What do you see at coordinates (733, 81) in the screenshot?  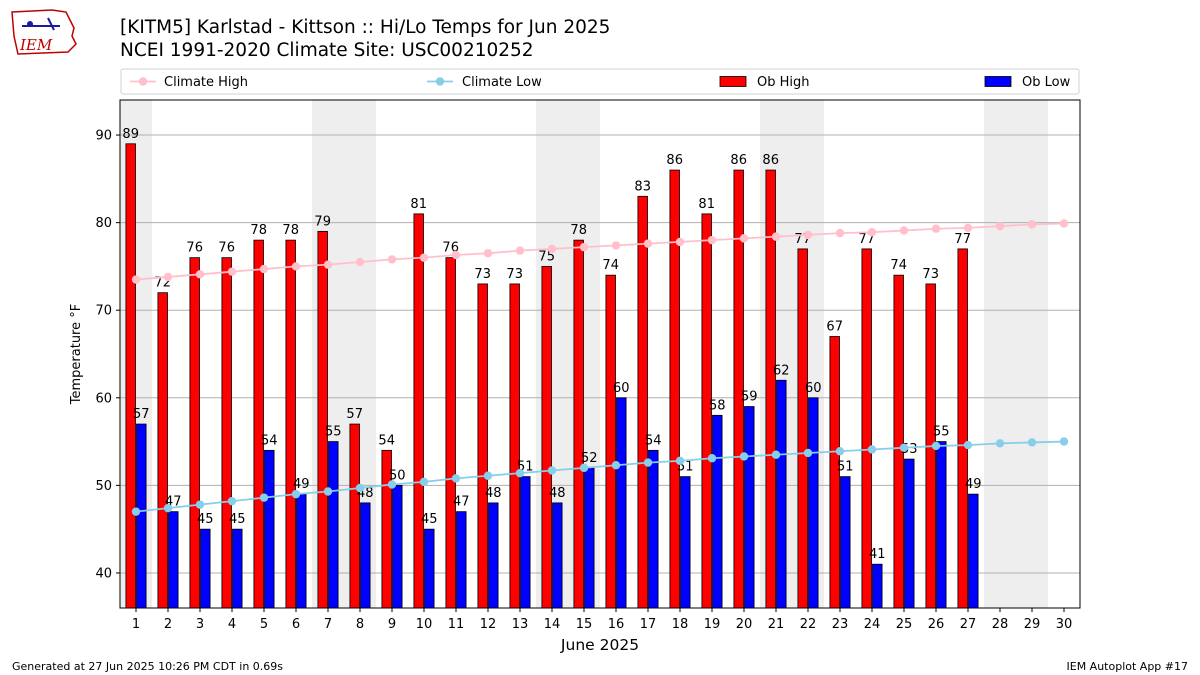 I see `legend-ob-high-swatch` at bounding box center [733, 81].